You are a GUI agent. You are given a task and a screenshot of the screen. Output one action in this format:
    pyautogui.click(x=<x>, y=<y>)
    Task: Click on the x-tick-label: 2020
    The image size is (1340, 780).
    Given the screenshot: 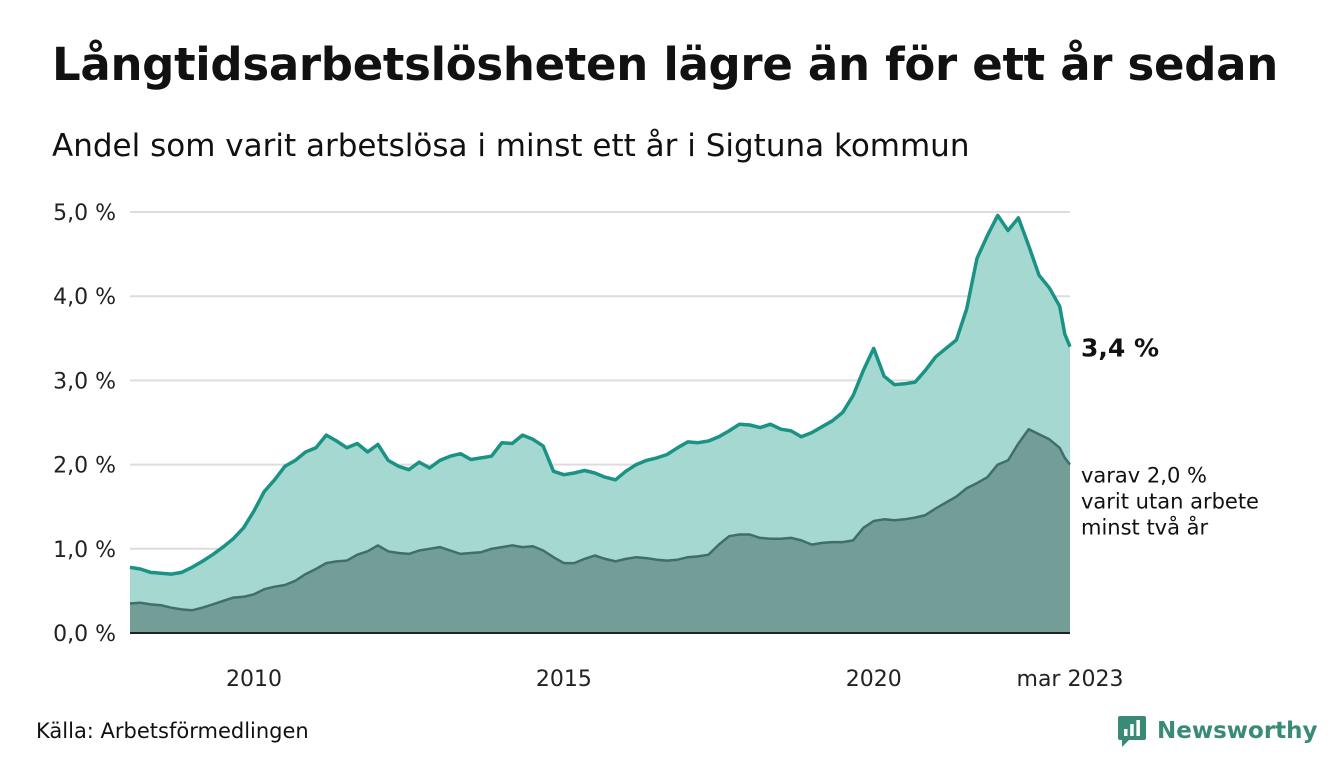 What is the action you would take?
    pyautogui.click(x=874, y=679)
    